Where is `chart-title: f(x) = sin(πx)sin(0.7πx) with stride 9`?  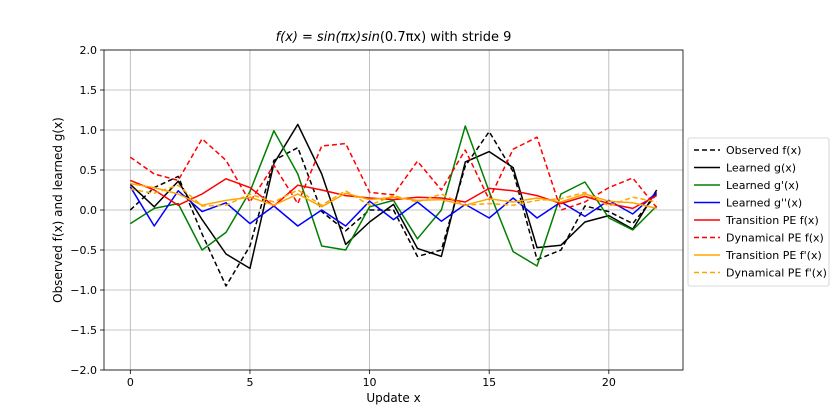
chart-title: f(x) = sin(πx)sin(0.7πx) with stride 9 is located at coordinates (394, 37).